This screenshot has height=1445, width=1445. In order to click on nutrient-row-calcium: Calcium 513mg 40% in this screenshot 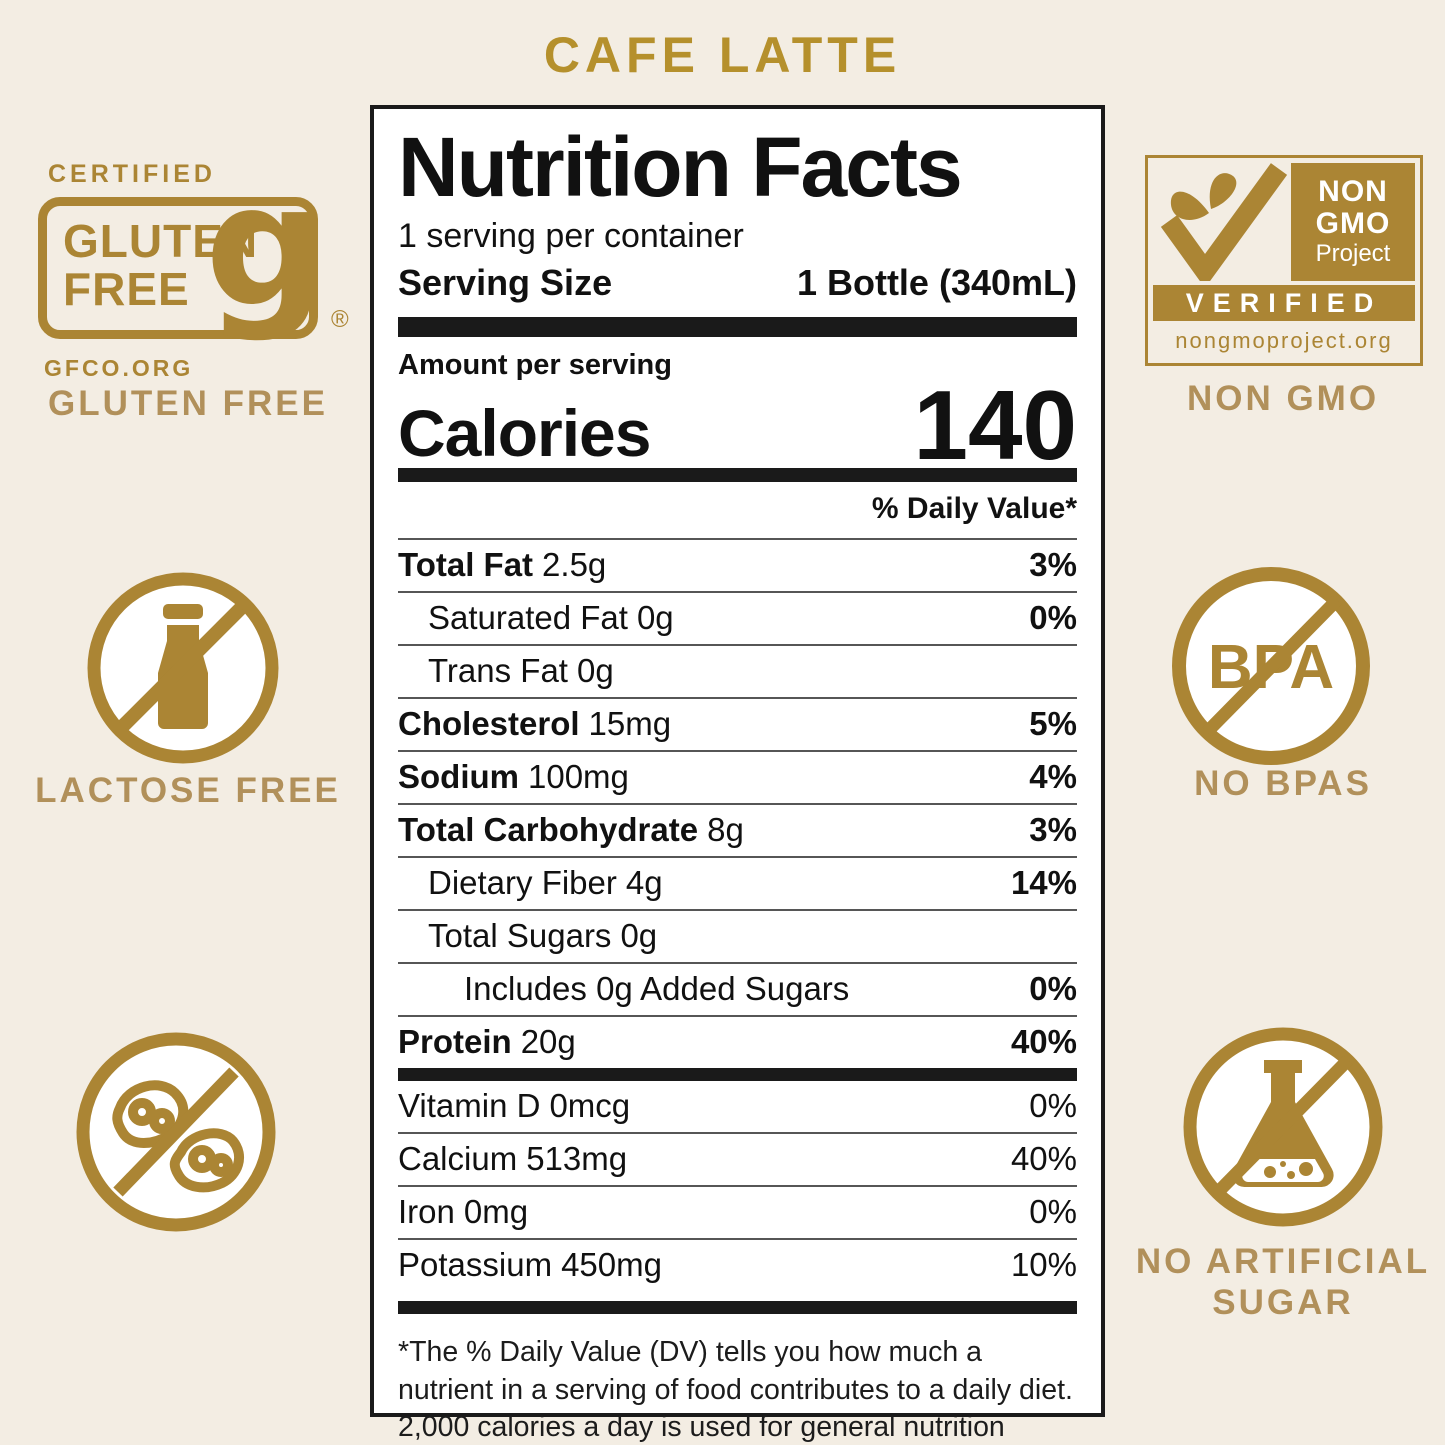, I will do `click(737, 1158)`.